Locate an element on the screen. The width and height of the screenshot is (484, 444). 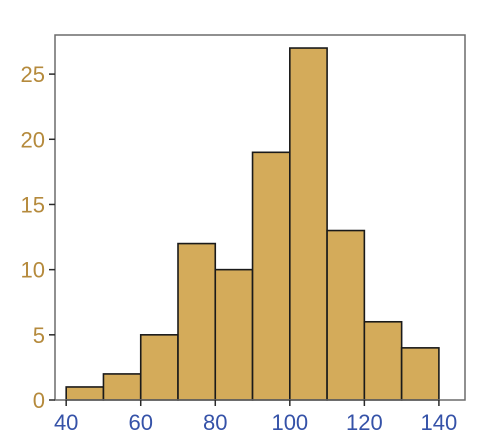
y-tick-label: 20 is located at coordinates (33, 139).